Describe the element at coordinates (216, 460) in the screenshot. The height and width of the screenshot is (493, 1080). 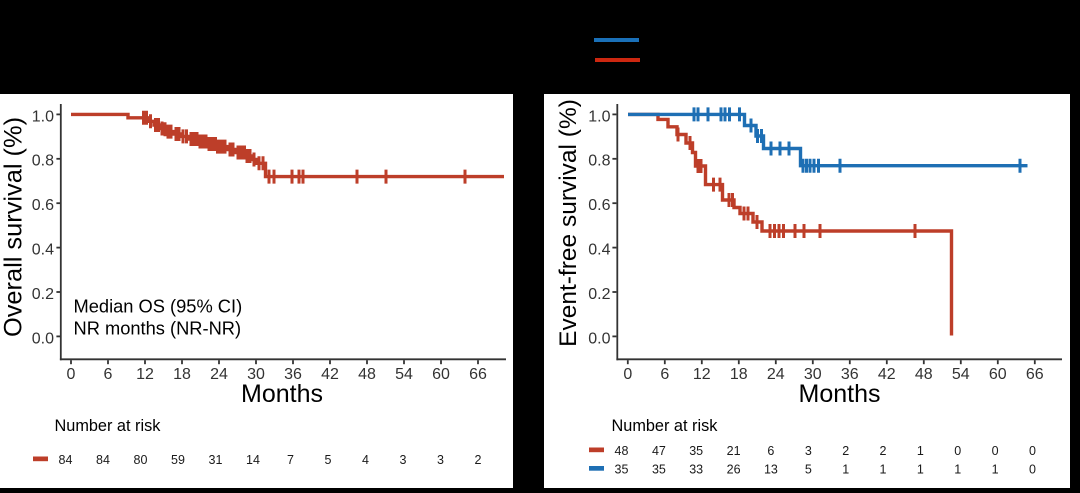
I see `svg-text: 31` at that location.